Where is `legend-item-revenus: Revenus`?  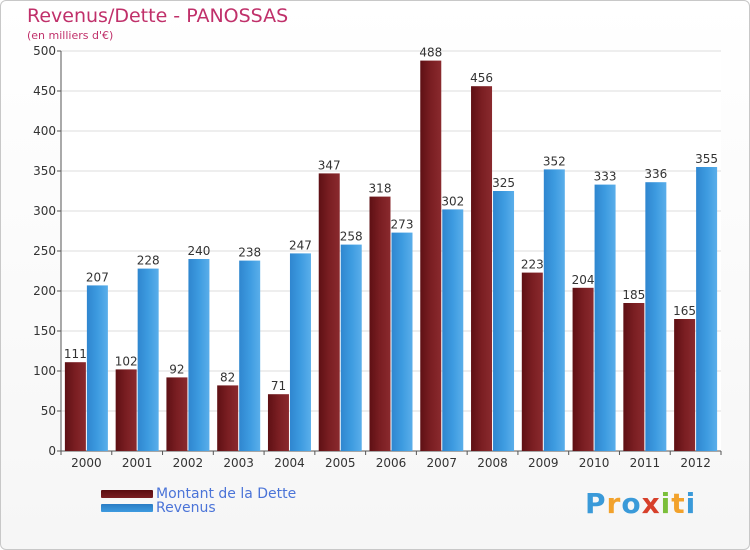
legend-item-revenus: Revenus is located at coordinates (251, 508).